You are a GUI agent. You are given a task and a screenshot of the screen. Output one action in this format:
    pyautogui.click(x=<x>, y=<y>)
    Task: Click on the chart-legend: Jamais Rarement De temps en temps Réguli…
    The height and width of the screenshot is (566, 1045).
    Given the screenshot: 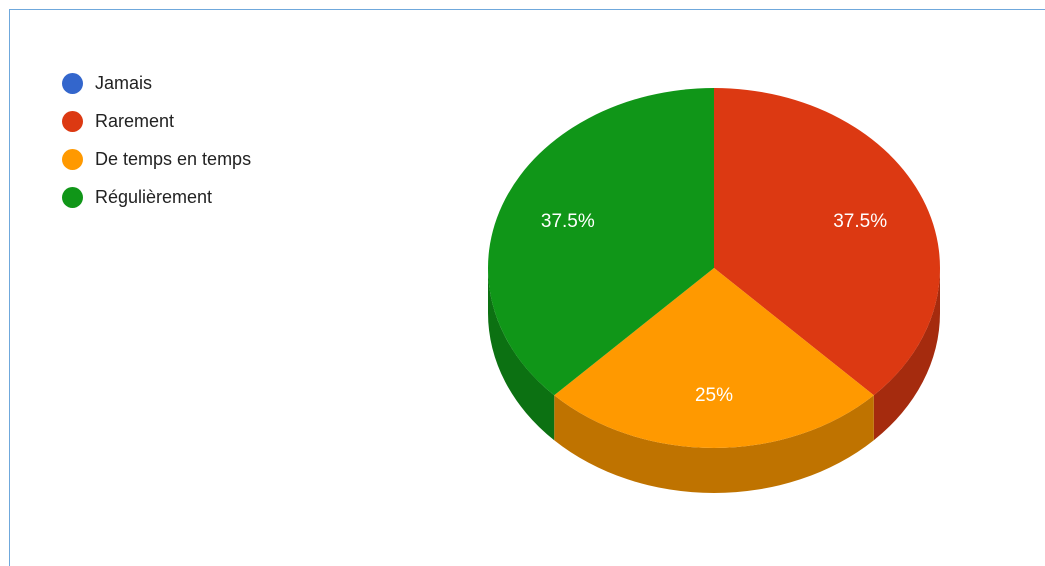 What is the action you would take?
    pyautogui.click(x=156, y=140)
    